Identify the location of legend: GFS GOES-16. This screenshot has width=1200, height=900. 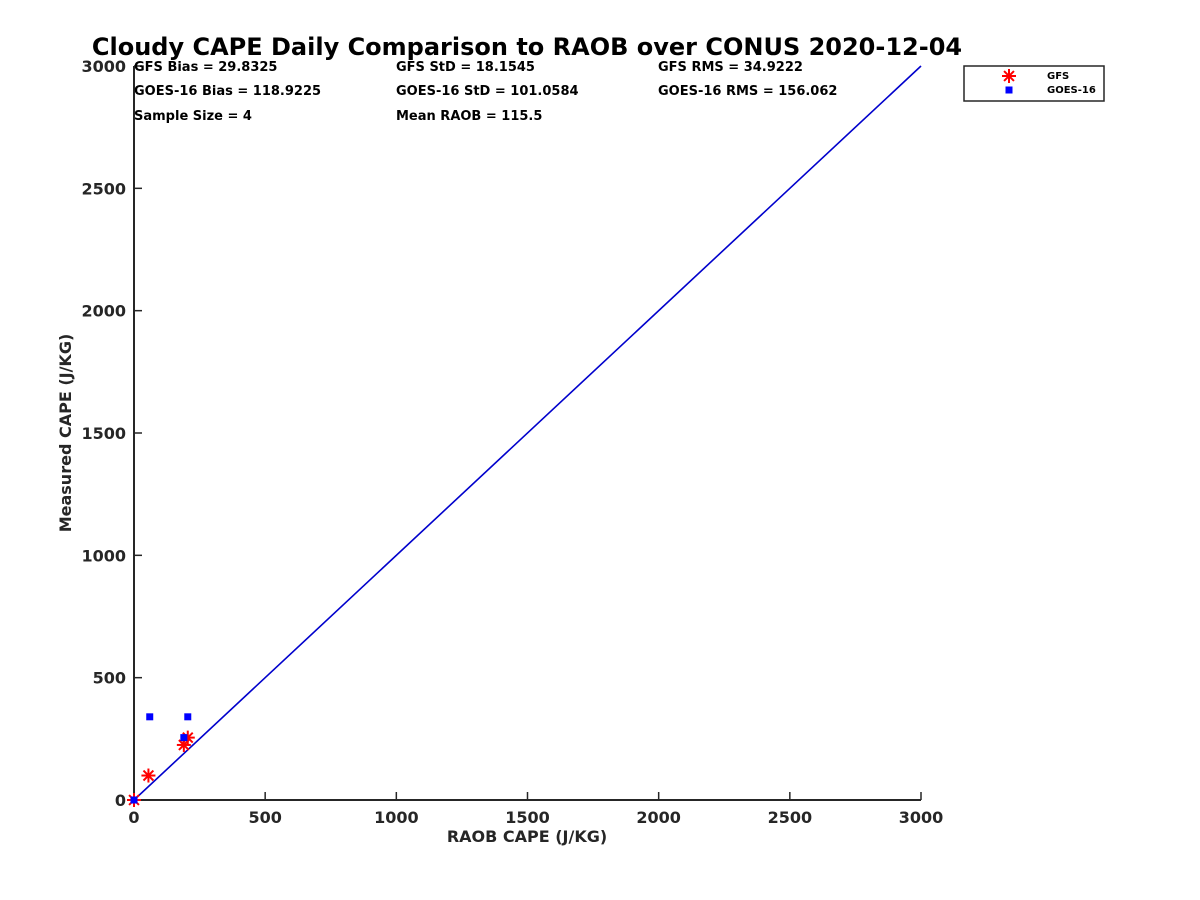
(1034, 83).